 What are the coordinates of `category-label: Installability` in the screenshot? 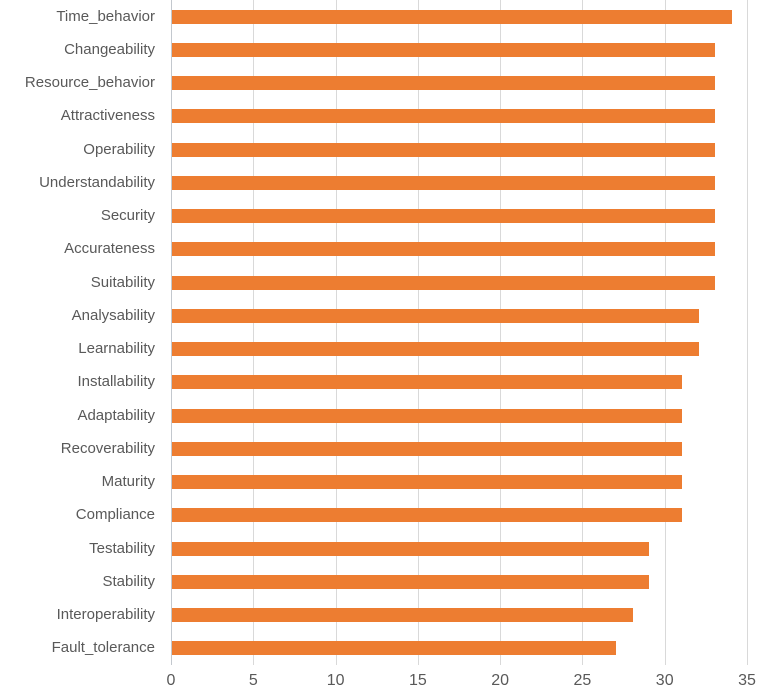 It's located at (116, 382).